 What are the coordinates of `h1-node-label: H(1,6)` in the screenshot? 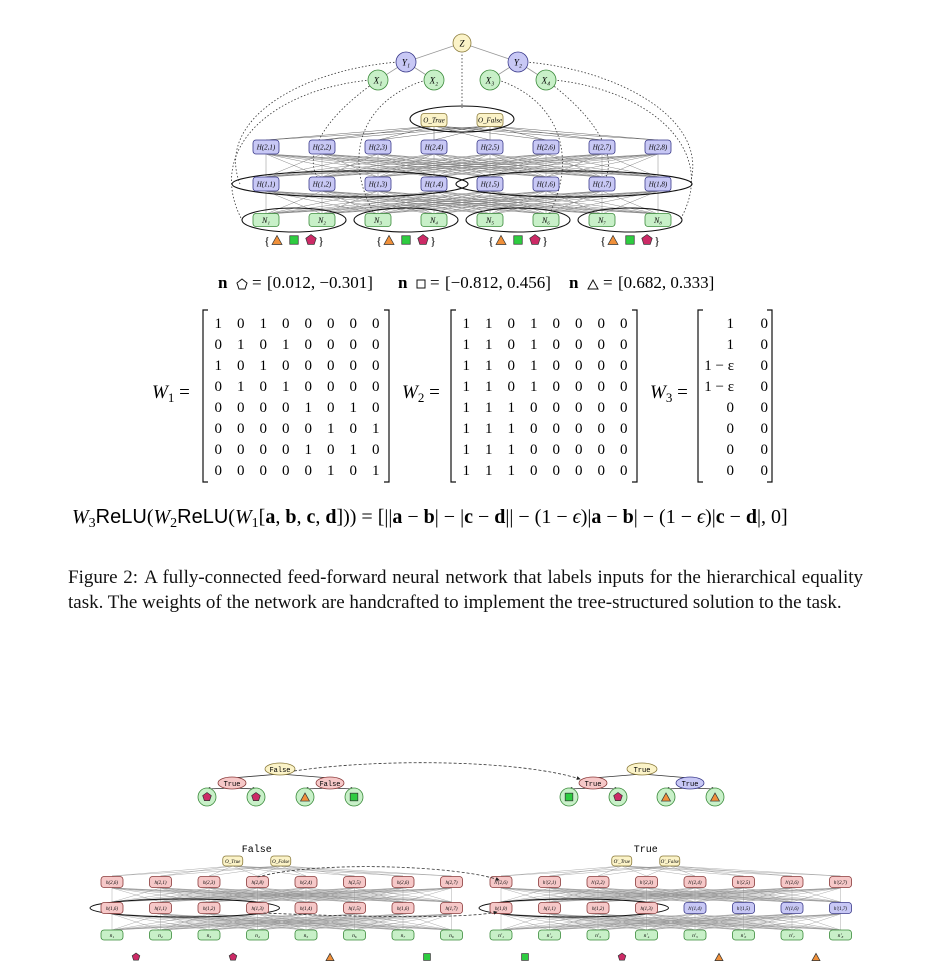 It's located at (546, 184).